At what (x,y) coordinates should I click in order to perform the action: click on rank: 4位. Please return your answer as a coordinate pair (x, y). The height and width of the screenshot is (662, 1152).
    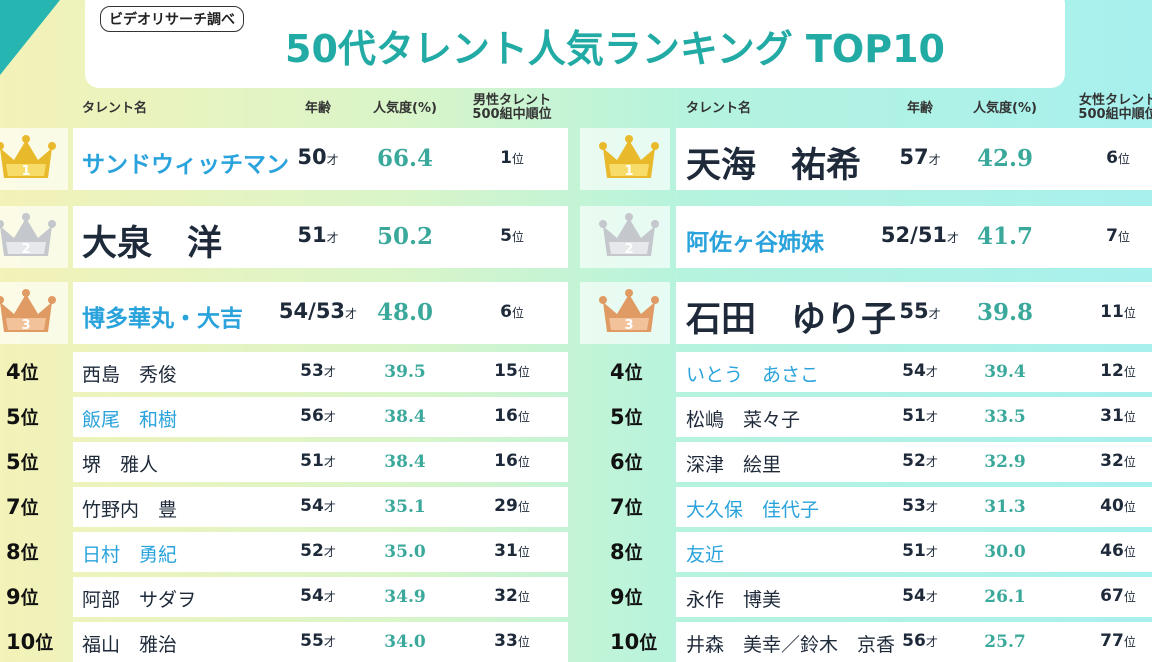
    Looking at the image, I should click on (22, 372).